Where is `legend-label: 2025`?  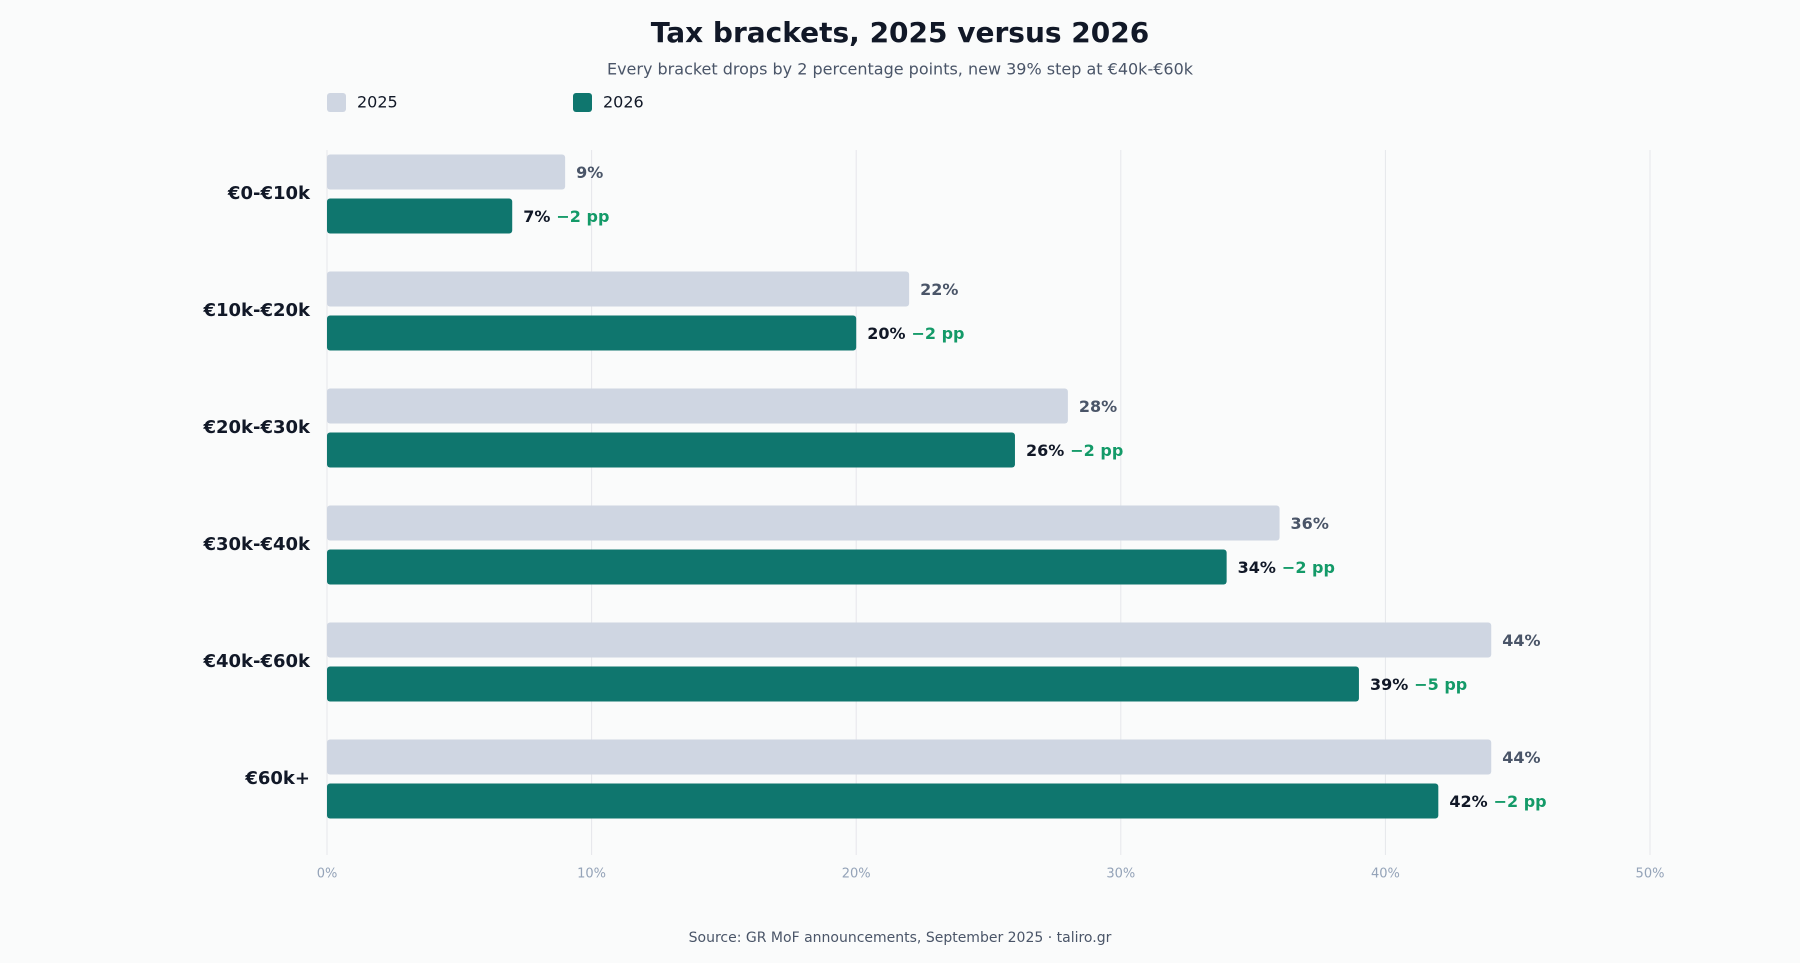 legend-label: 2025 is located at coordinates (377, 102).